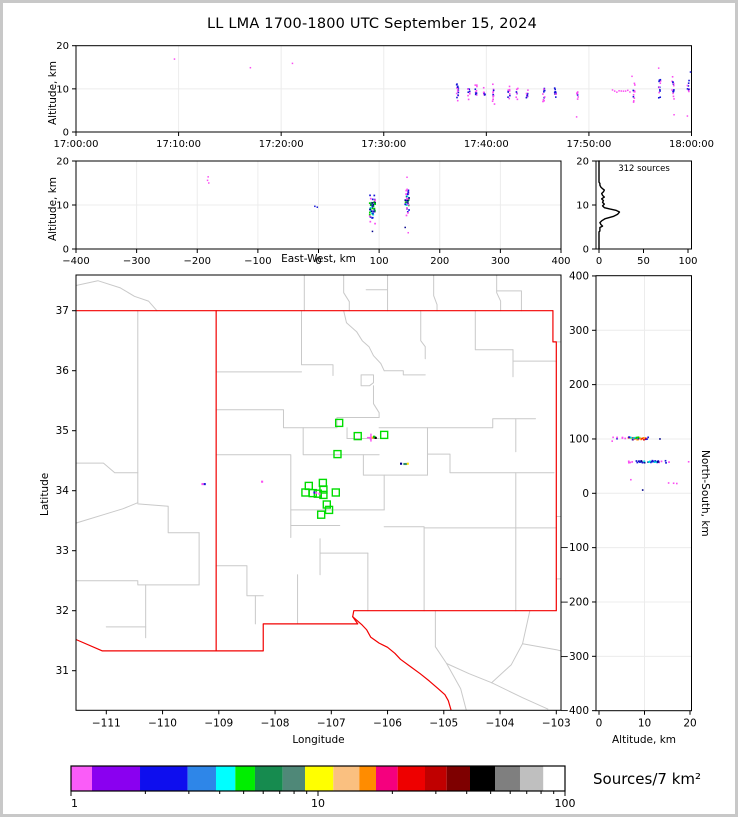 The height and width of the screenshot is (817, 738). What do you see at coordinates (308, 205) in the screenshot?
I see `ew-height-points` at bounding box center [308, 205].